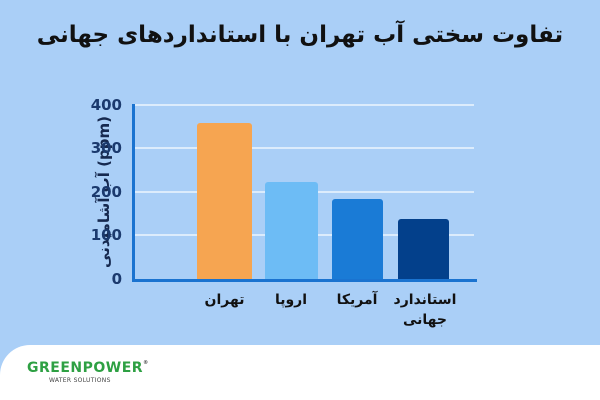 The height and width of the screenshot is (400, 600). Describe the element at coordinates (146, 363) in the screenshot. I see `registered-mark: ®` at that location.